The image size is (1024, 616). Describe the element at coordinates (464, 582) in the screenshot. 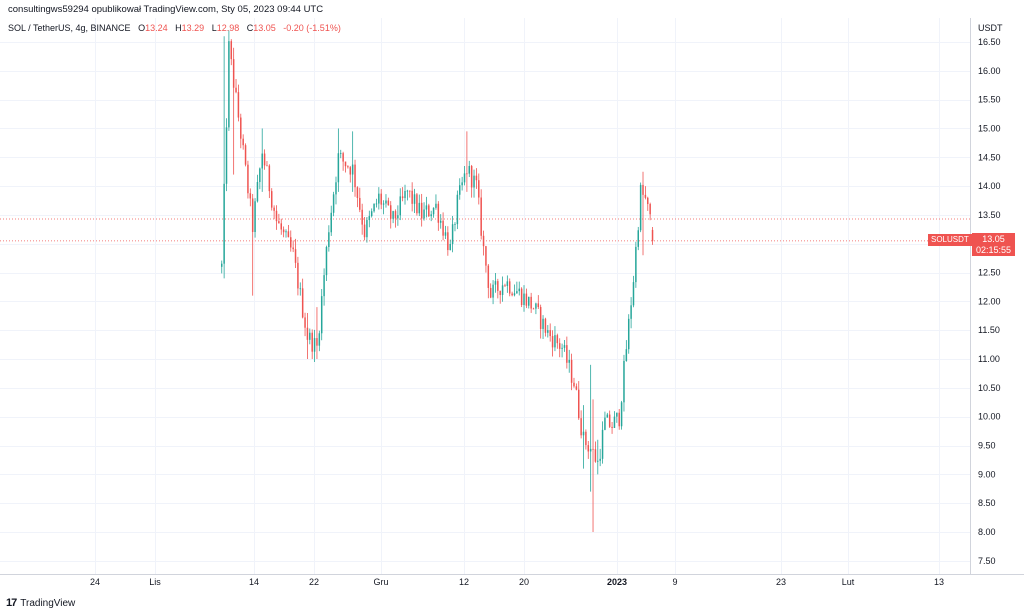

I see `time-tick-label: 12` at that location.